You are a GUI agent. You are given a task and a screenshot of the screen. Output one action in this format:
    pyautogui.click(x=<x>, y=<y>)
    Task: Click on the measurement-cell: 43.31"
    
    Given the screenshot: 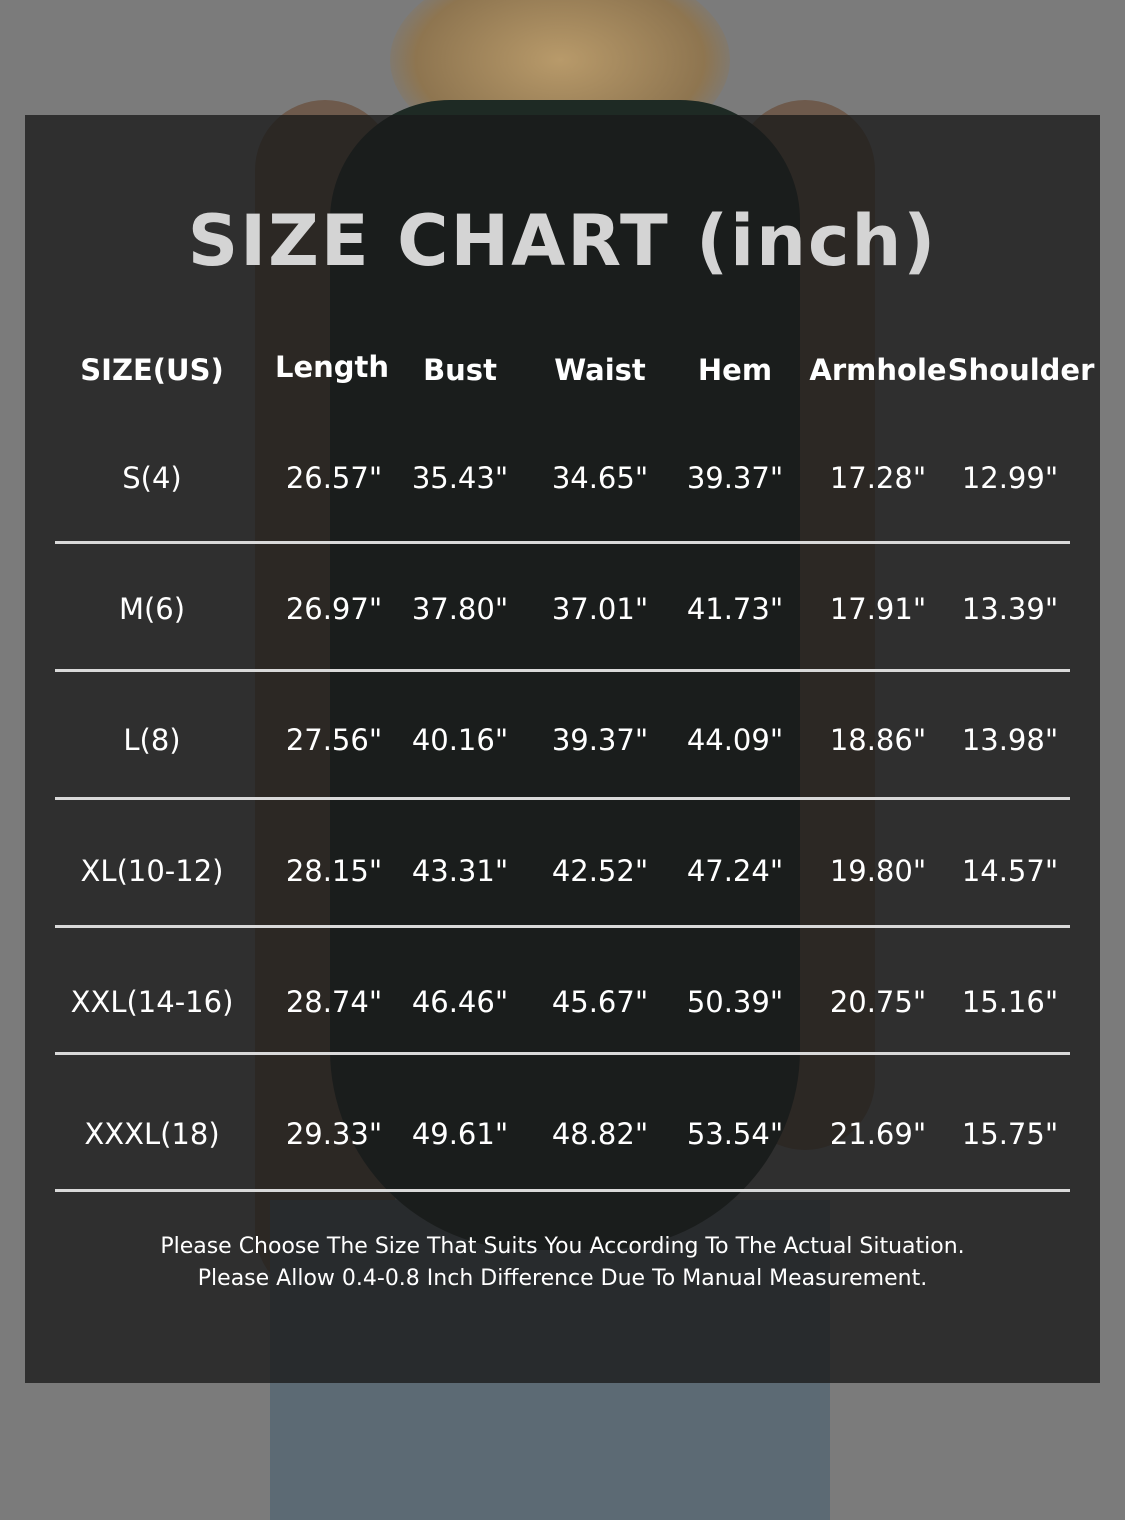 What is the action you would take?
    pyautogui.click(x=460, y=871)
    